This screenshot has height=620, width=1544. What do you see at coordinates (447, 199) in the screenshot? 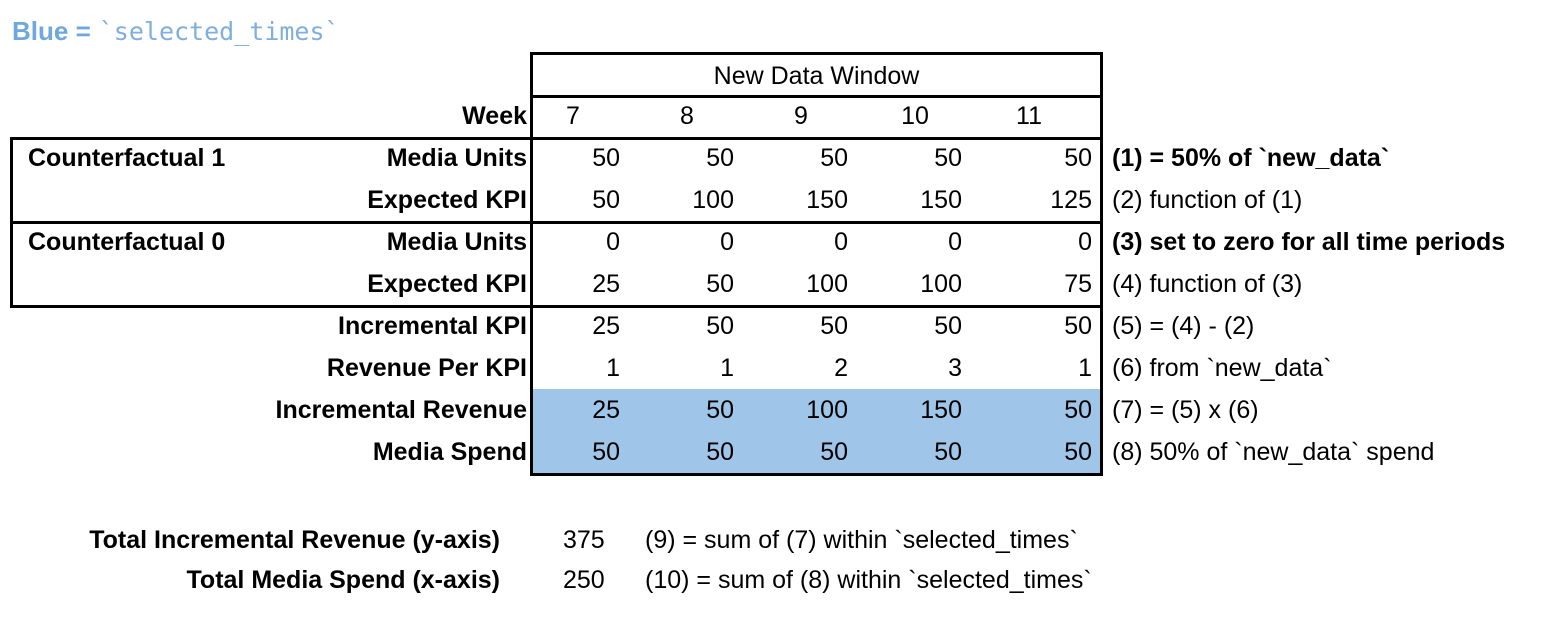
I see `row-label-expected-kpi-cf1: Expected KPI` at bounding box center [447, 199].